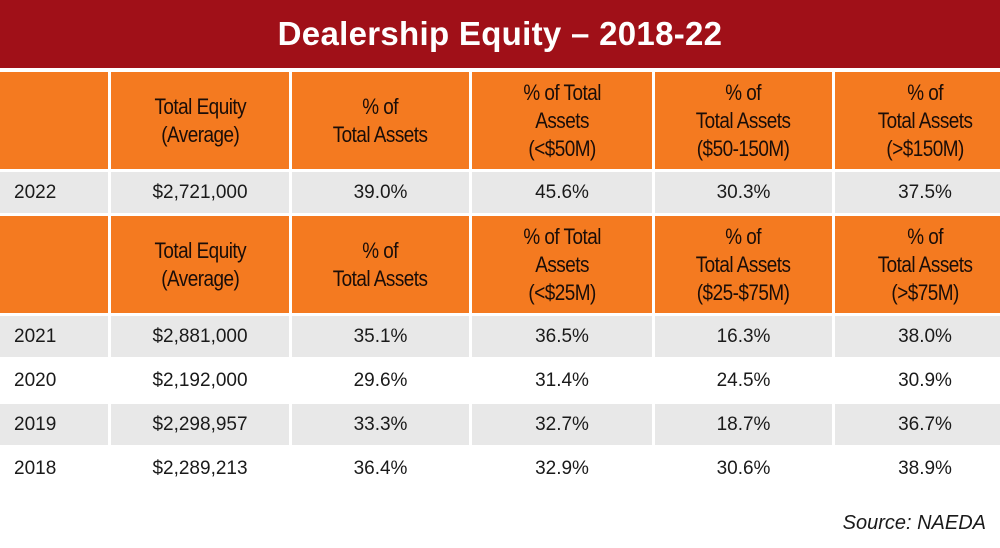 This screenshot has height=548, width=1000. What do you see at coordinates (917, 424) in the screenshot?
I see `value-cell: 36.7%` at bounding box center [917, 424].